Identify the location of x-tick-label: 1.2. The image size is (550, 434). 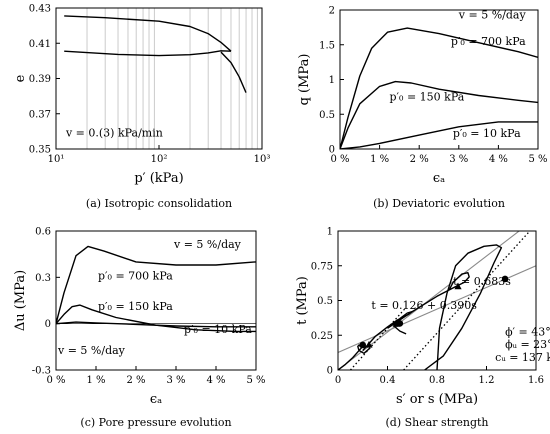
(487, 380).